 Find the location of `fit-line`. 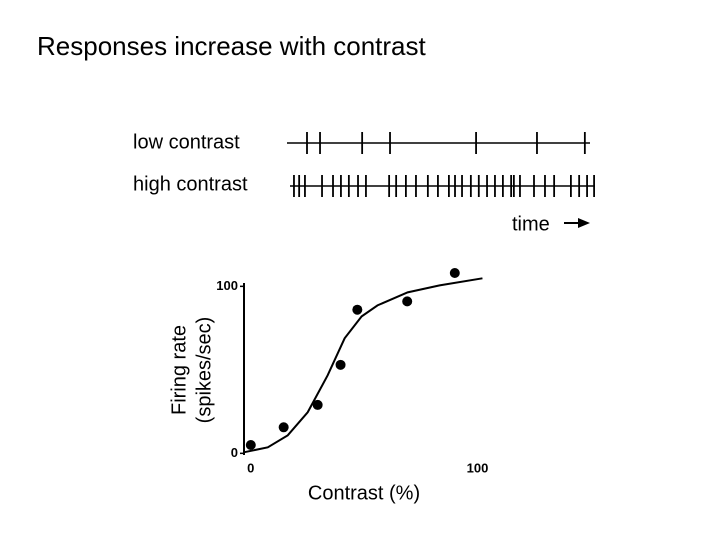

fit-line is located at coordinates (363, 365).